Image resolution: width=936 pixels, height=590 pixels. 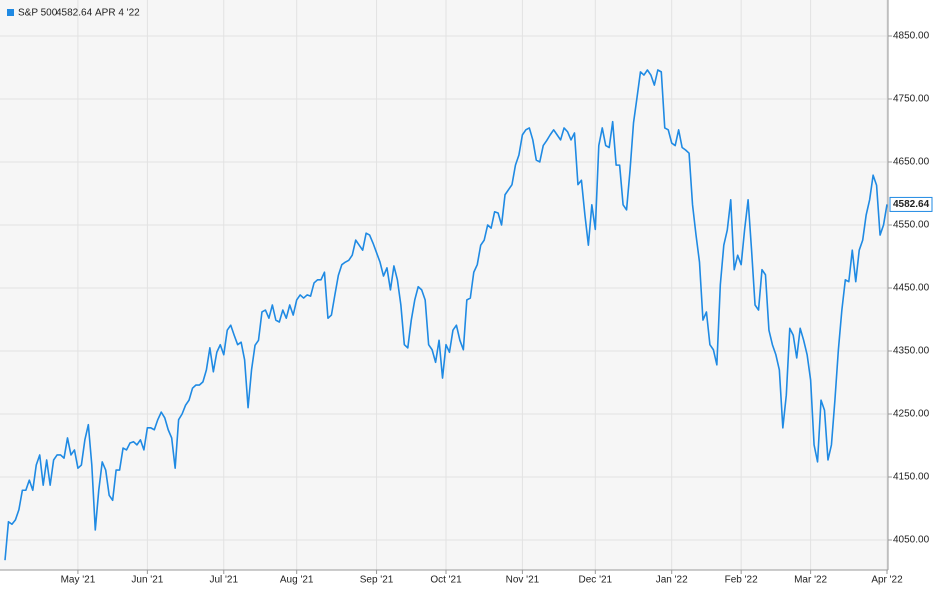 What do you see at coordinates (147, 580) in the screenshot?
I see `x-tick-label: Jun '21` at bounding box center [147, 580].